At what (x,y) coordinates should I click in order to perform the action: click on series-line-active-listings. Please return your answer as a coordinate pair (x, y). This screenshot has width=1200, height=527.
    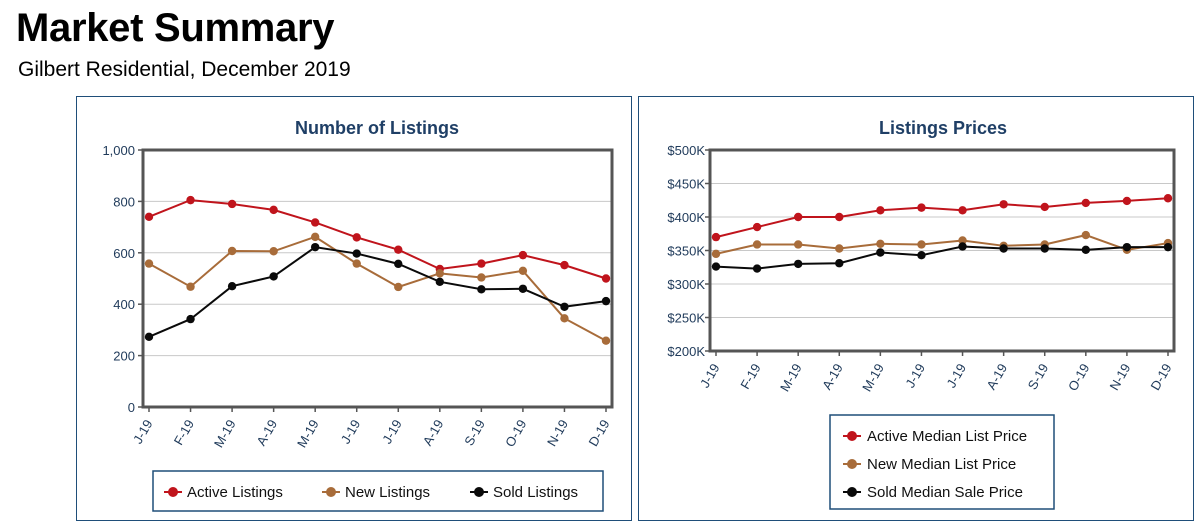
    Looking at the image, I should click on (377, 239).